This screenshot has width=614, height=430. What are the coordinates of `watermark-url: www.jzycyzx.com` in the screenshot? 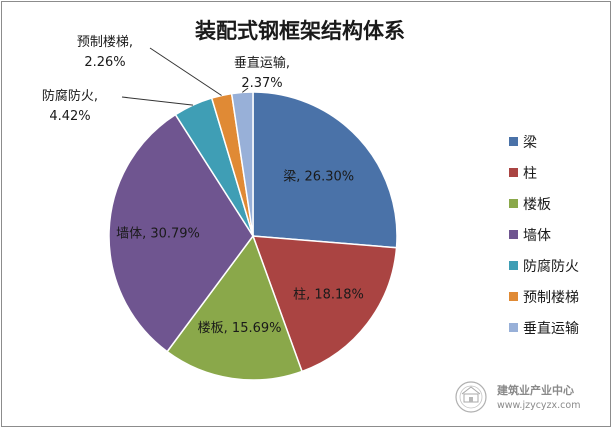 It's located at (538, 405).